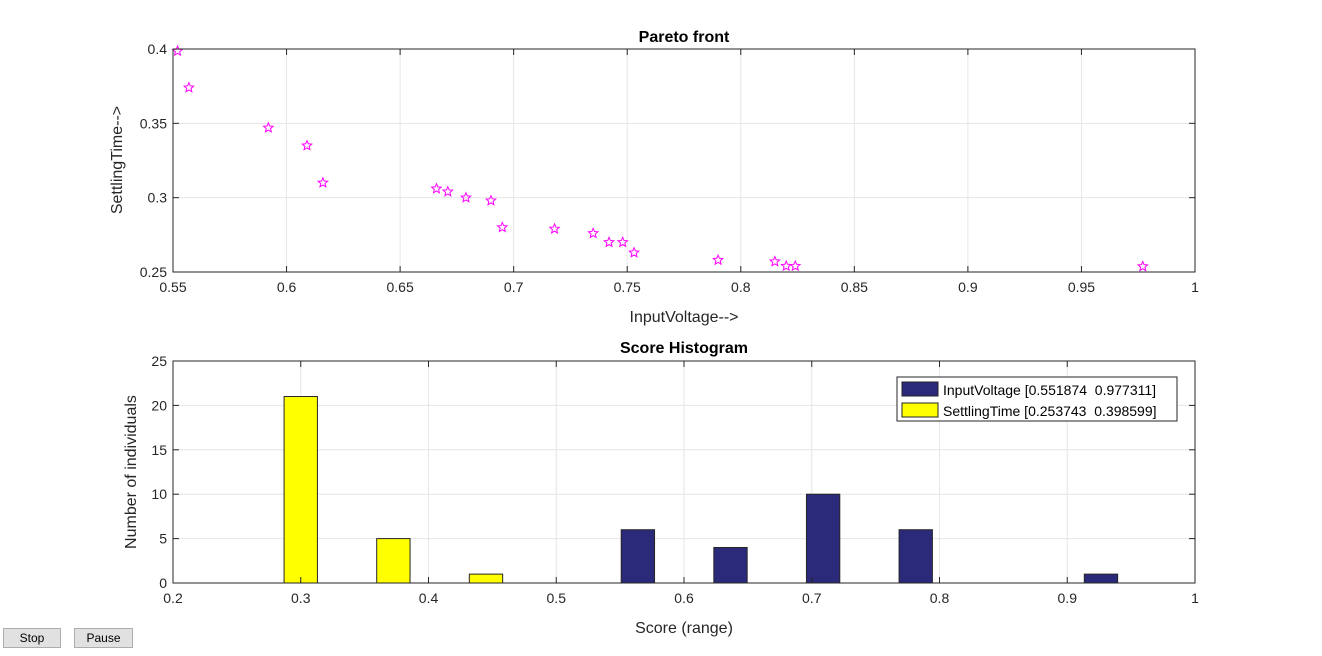 The width and height of the screenshot is (1322, 656). Describe the element at coordinates (301, 598) in the screenshot. I see `histogram-xtick-label: 0.3` at that location.